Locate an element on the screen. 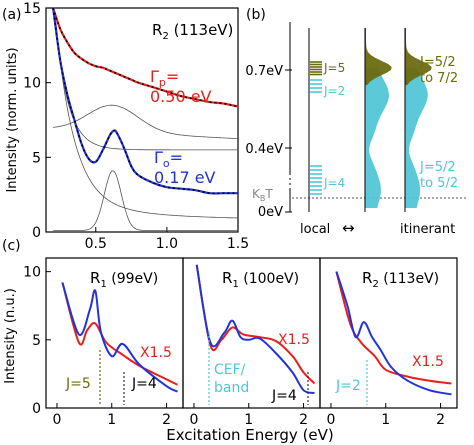 The height and width of the screenshot is (445, 474). a-xtick-label: 1.5 is located at coordinates (238, 244).